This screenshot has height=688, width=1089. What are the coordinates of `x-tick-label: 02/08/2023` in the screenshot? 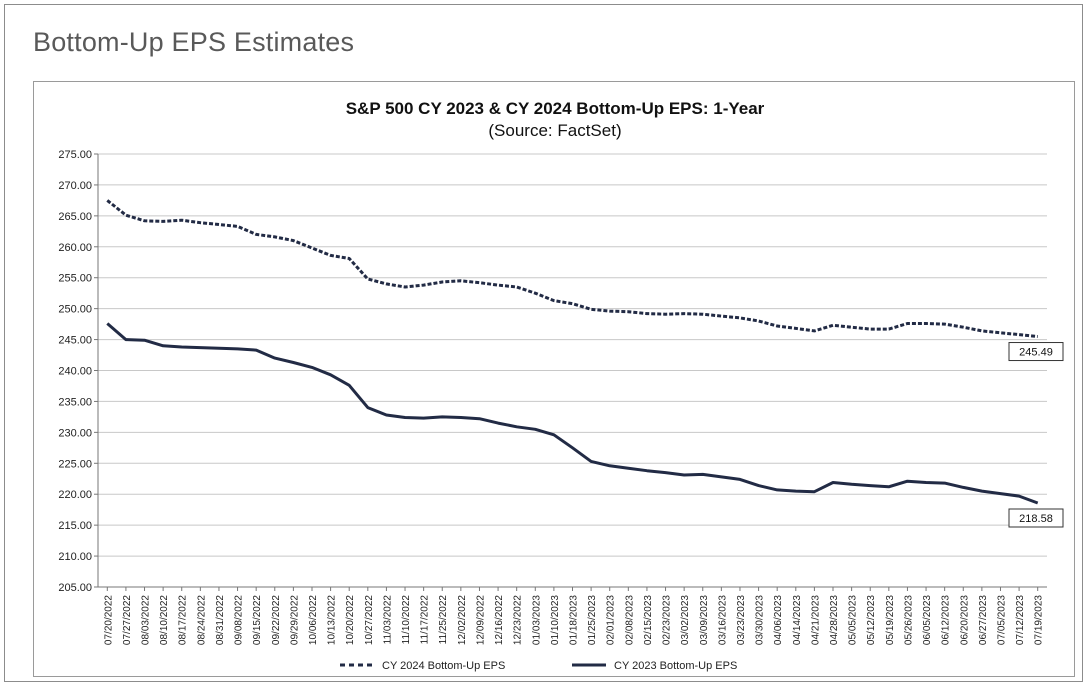 It's located at (629, 620).